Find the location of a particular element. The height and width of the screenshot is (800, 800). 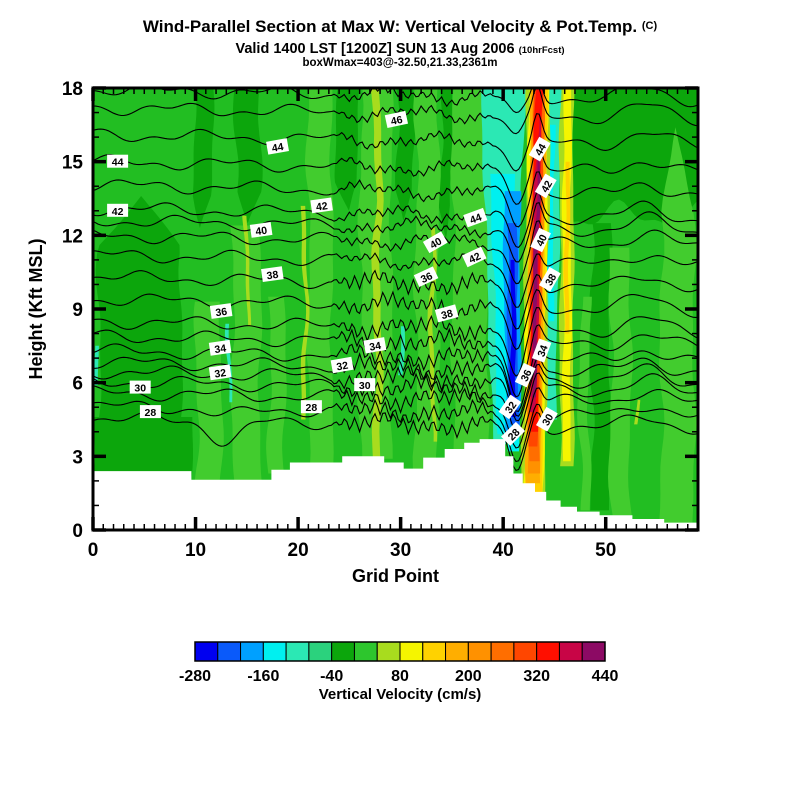

contour-label-value: 36 is located at coordinates (427, 278).